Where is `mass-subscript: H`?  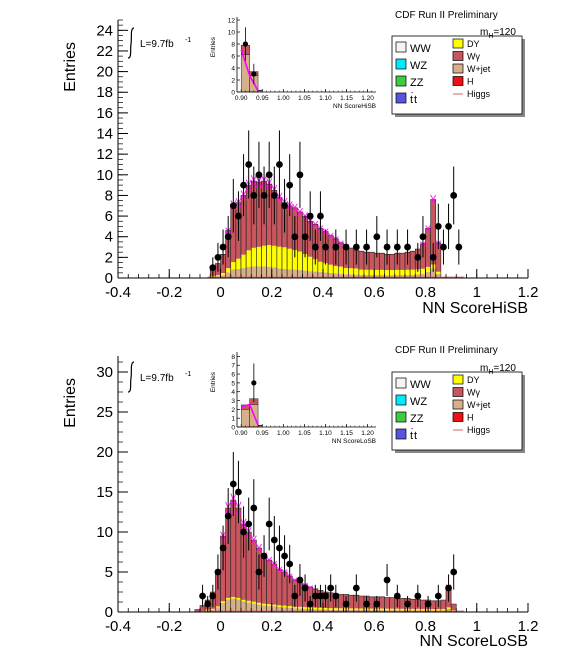 mass-subscript: H is located at coordinates (490, 36).